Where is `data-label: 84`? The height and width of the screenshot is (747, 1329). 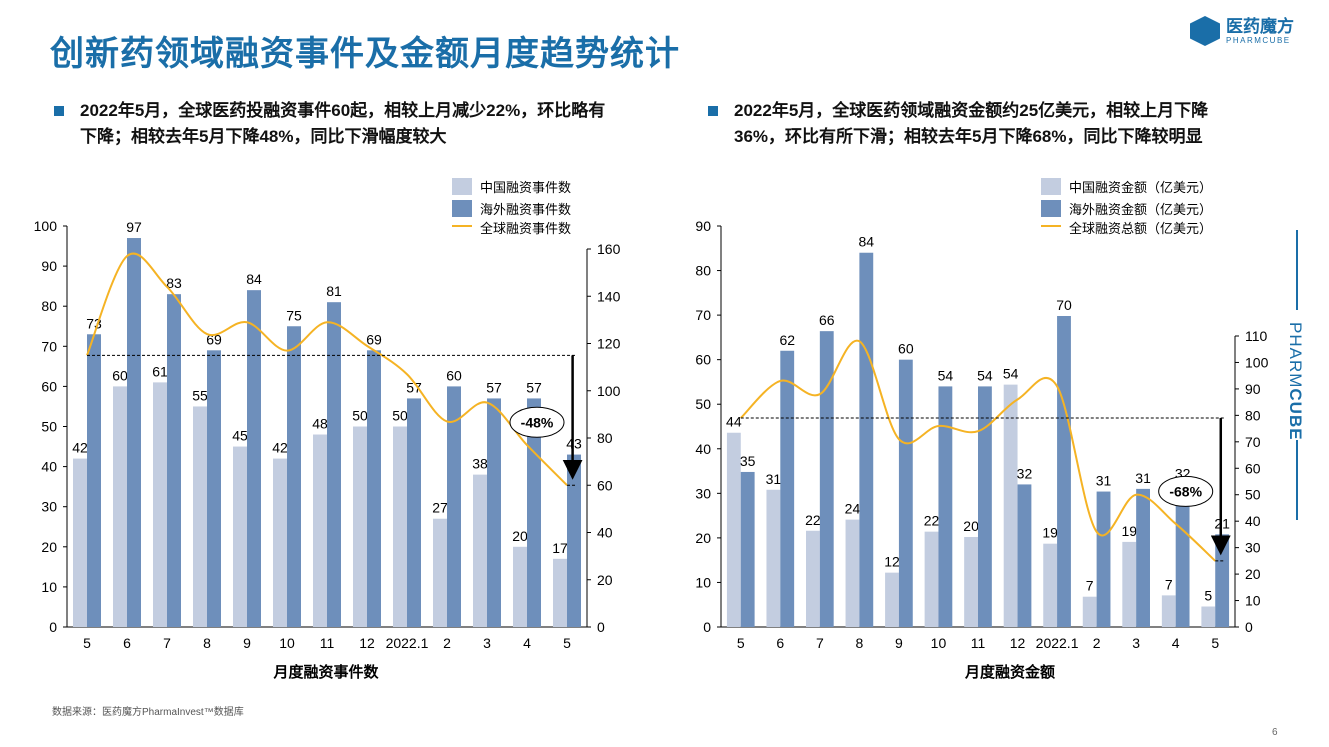
data-label: 84 is located at coordinates (867, 242).